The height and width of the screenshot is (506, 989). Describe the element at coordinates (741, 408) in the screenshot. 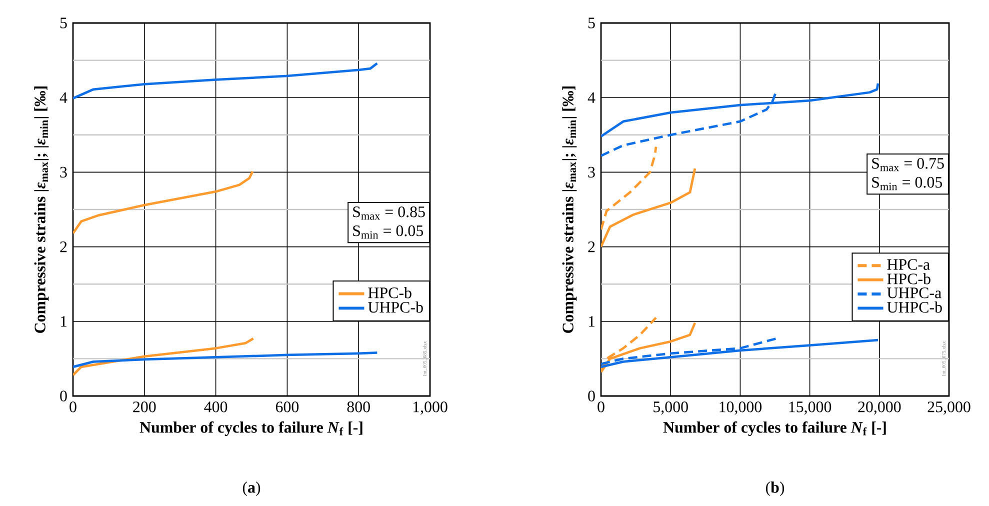

I see `x-tick-label: 10,000` at that location.